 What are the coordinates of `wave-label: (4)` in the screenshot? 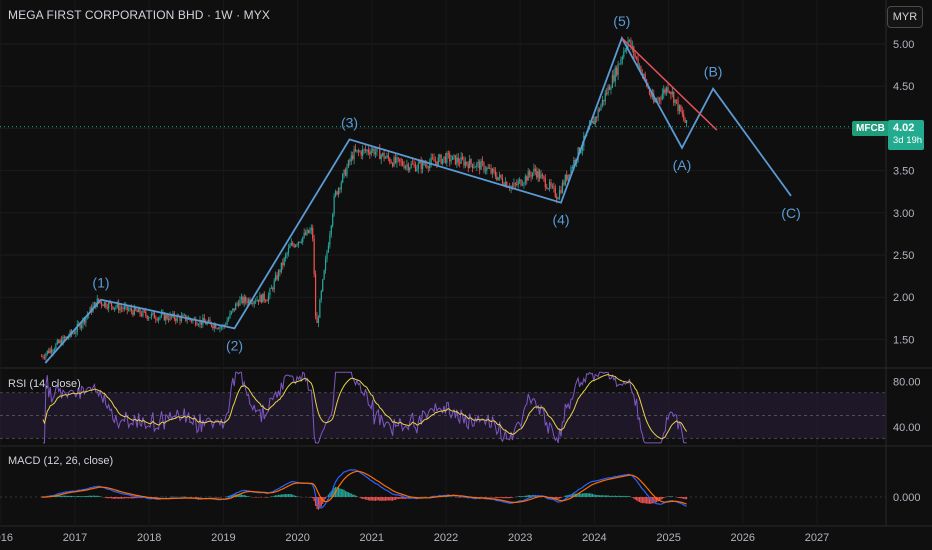 It's located at (560, 220).